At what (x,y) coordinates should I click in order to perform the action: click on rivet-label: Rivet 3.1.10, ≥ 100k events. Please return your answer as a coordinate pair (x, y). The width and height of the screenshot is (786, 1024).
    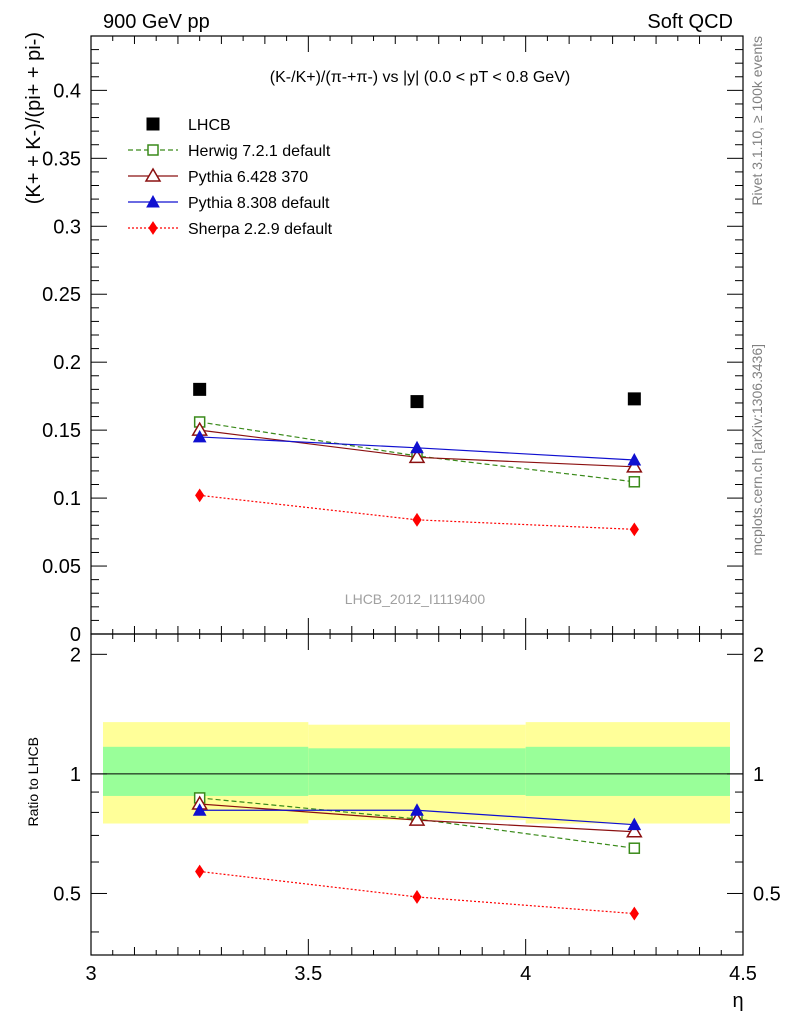
    Looking at the image, I should click on (757, 121).